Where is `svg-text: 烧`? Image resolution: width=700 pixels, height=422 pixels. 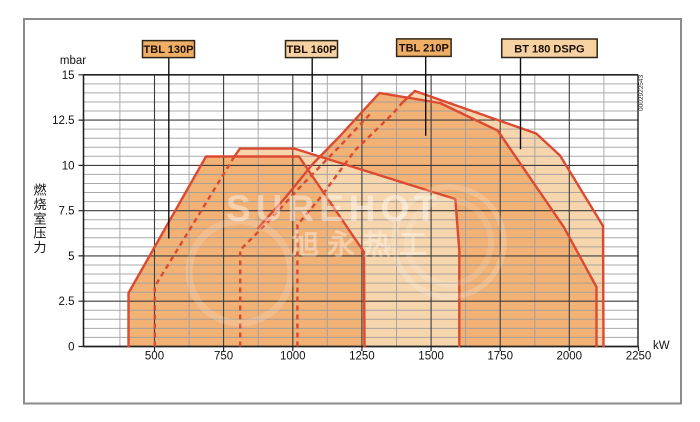 svg-text: 烧 is located at coordinates (39, 204).